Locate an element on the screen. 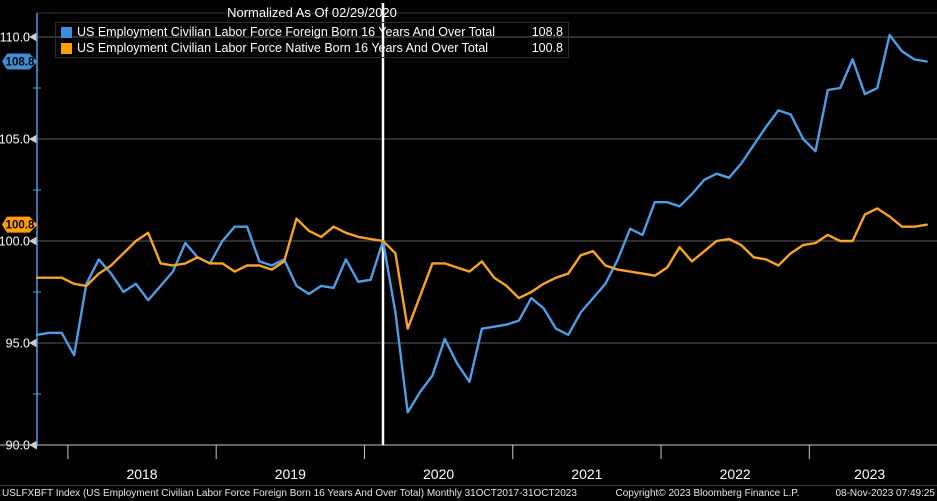 The height and width of the screenshot is (501, 937). x-year-label: 2020 is located at coordinates (438, 474).